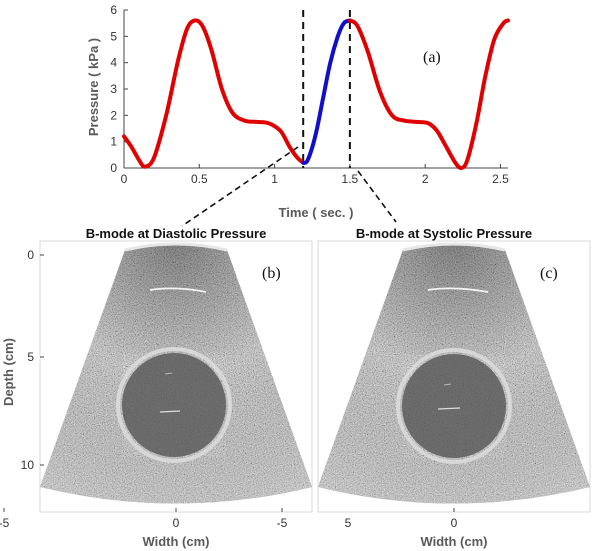  Describe the element at coordinates (176, 233) in the screenshot. I see `bmode-diastolic-title: B-mode at Diastolic Pressure` at that location.